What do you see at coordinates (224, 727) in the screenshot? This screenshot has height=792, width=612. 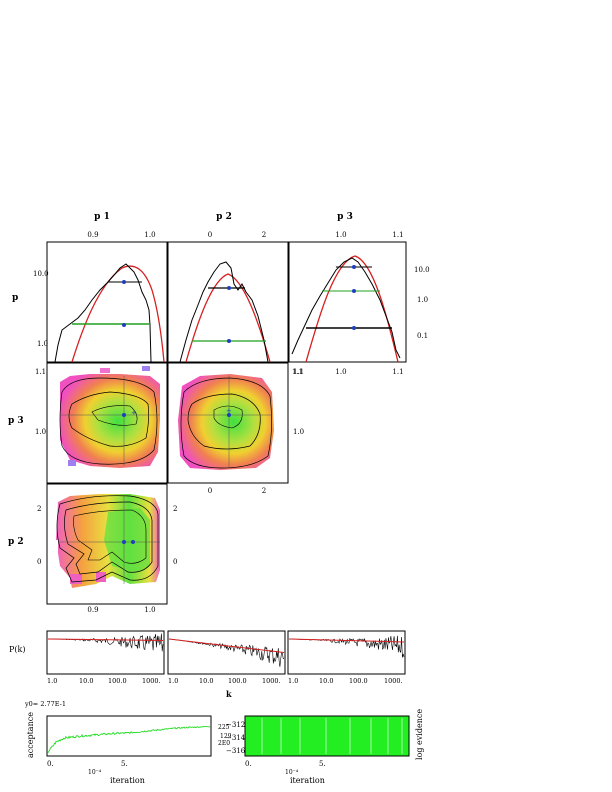 I see `evidence-y-overlap: 225` at bounding box center [224, 727].